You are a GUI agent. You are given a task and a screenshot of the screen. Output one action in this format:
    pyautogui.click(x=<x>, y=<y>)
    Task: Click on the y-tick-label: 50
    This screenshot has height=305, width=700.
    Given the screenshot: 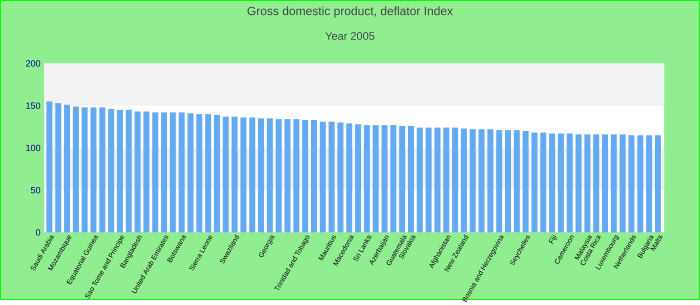 What is the action you would take?
    pyautogui.click(x=35, y=190)
    